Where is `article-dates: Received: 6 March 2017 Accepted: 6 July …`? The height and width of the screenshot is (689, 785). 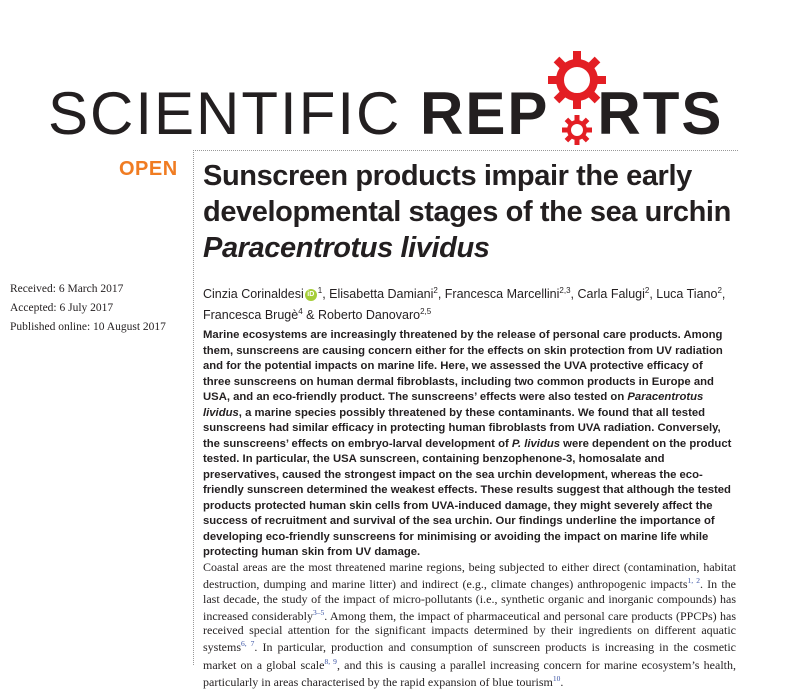
article-dates: Received: 6 March 2017 Accepted: 6 July … is located at coordinates (100, 308).